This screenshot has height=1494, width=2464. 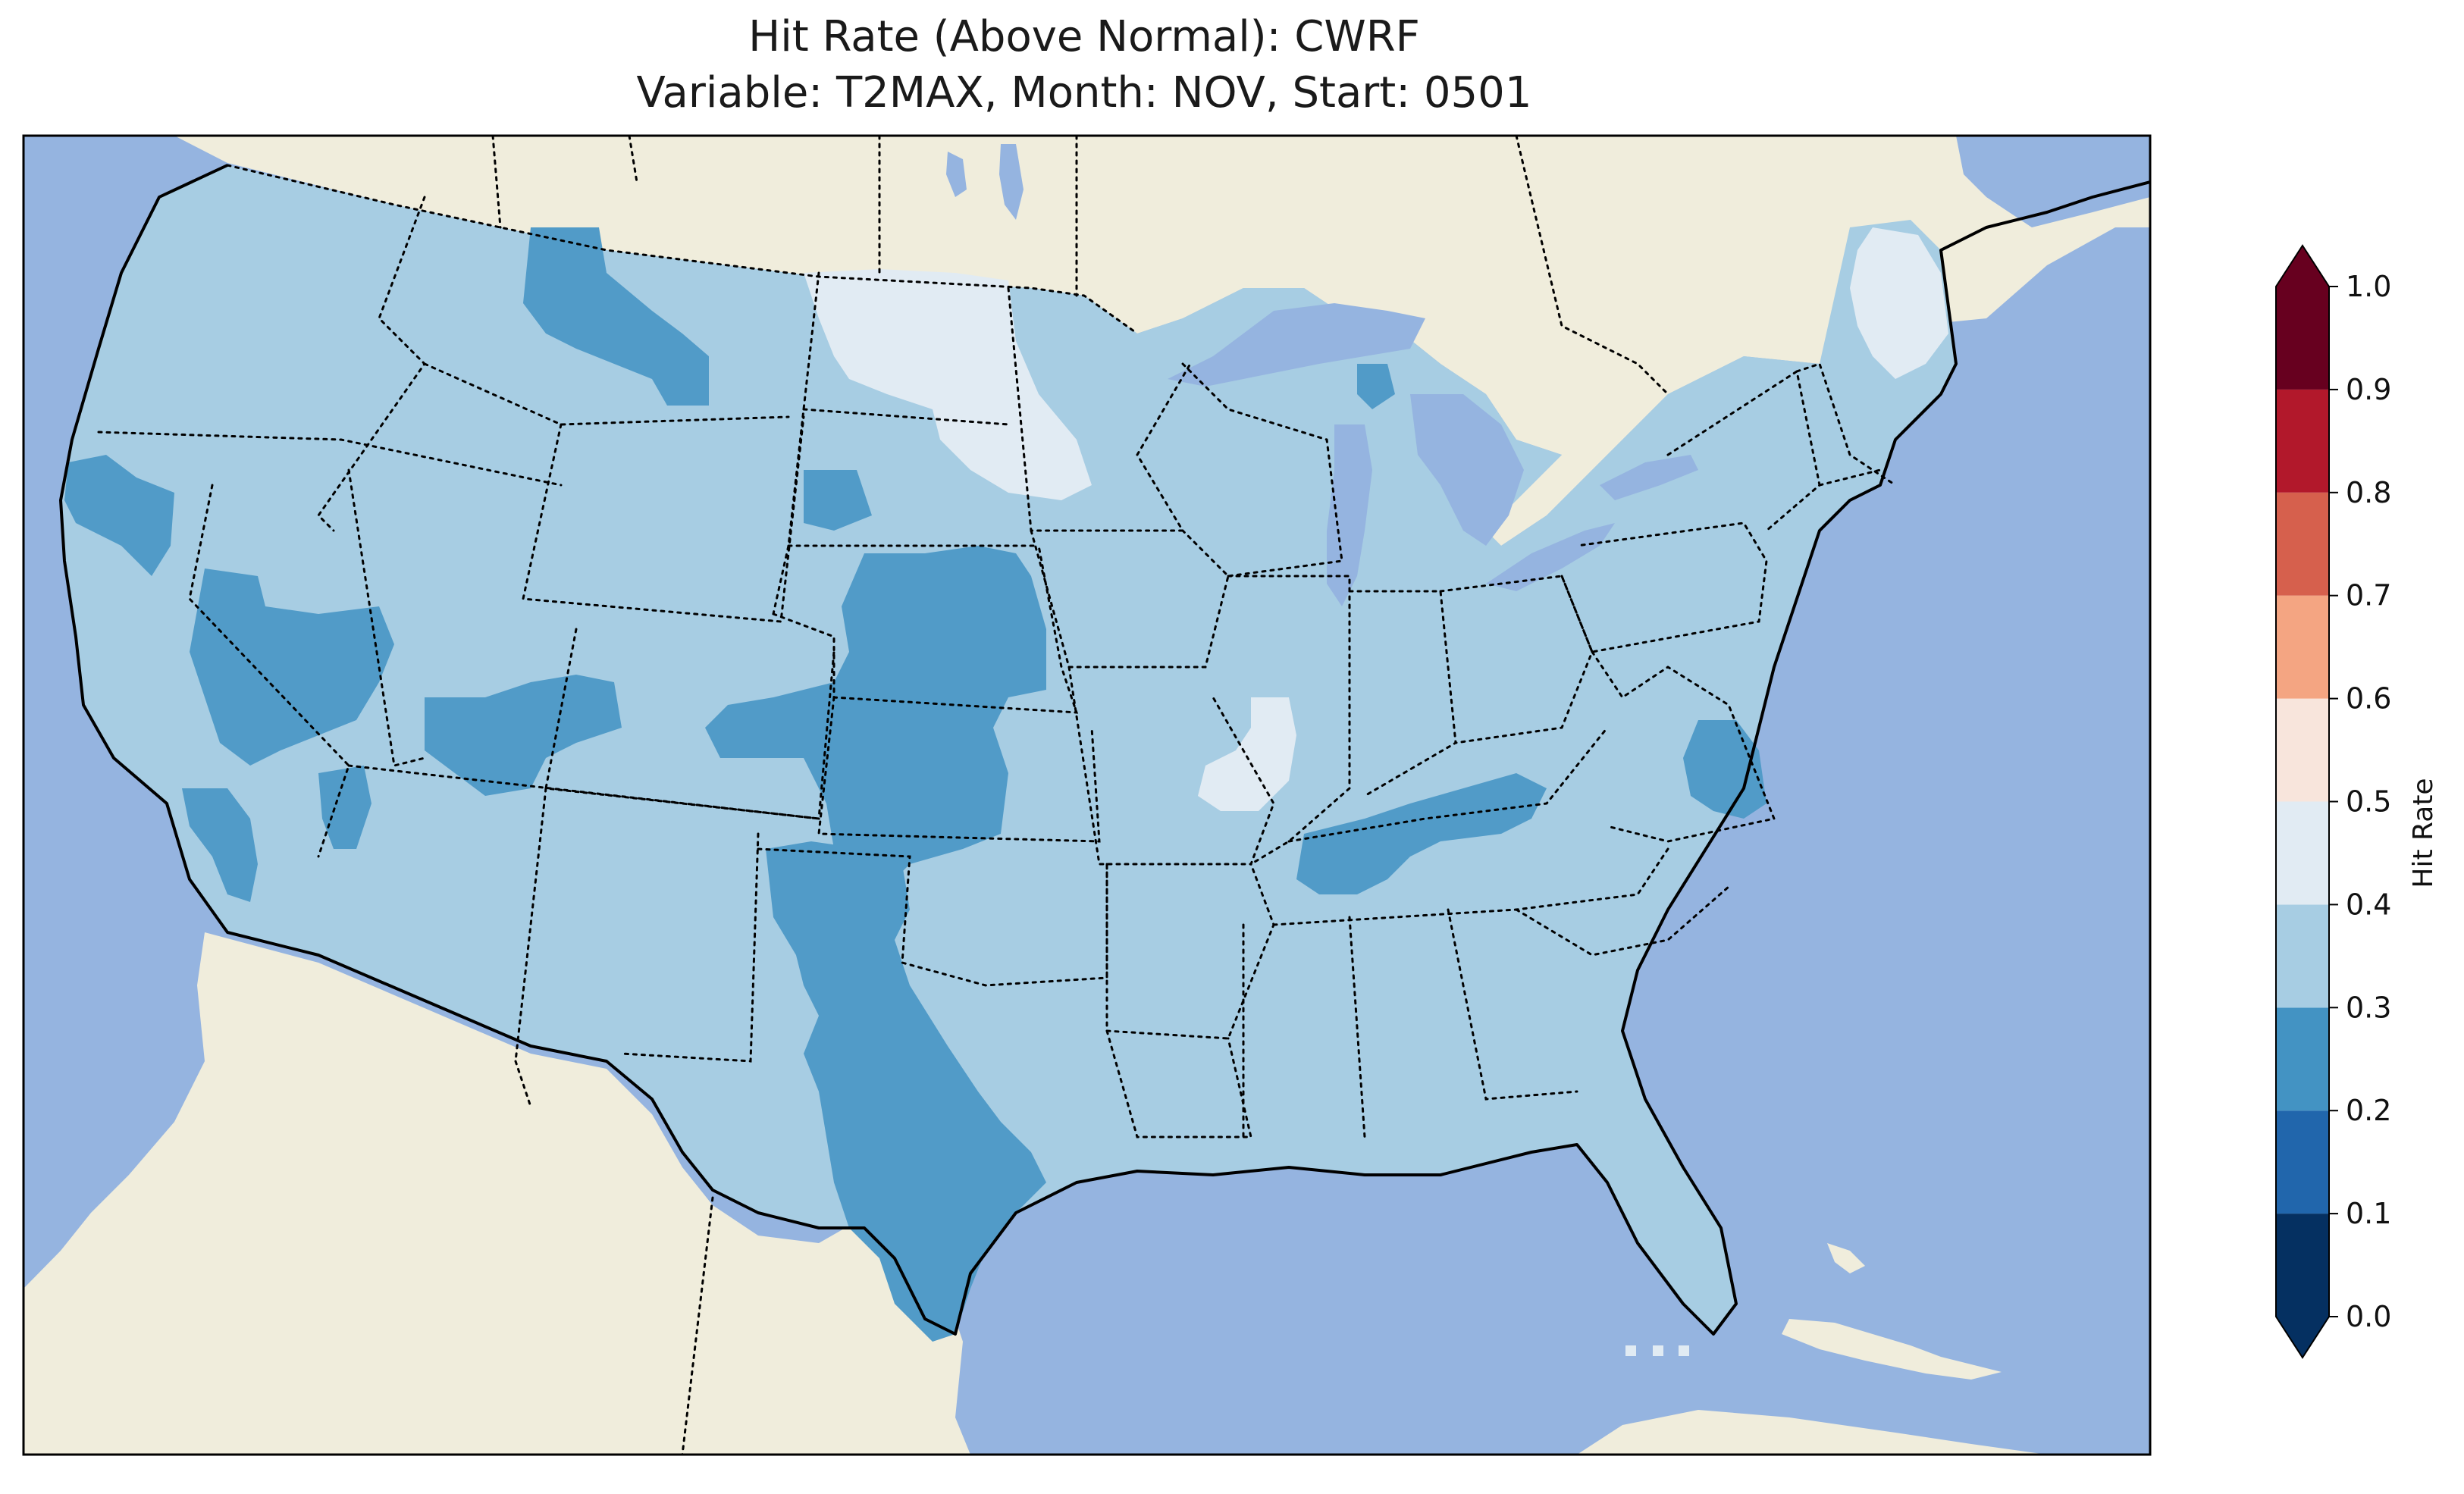 What do you see at coordinates (663, 519) in the screenshot?
I see `border-wyoming` at bounding box center [663, 519].